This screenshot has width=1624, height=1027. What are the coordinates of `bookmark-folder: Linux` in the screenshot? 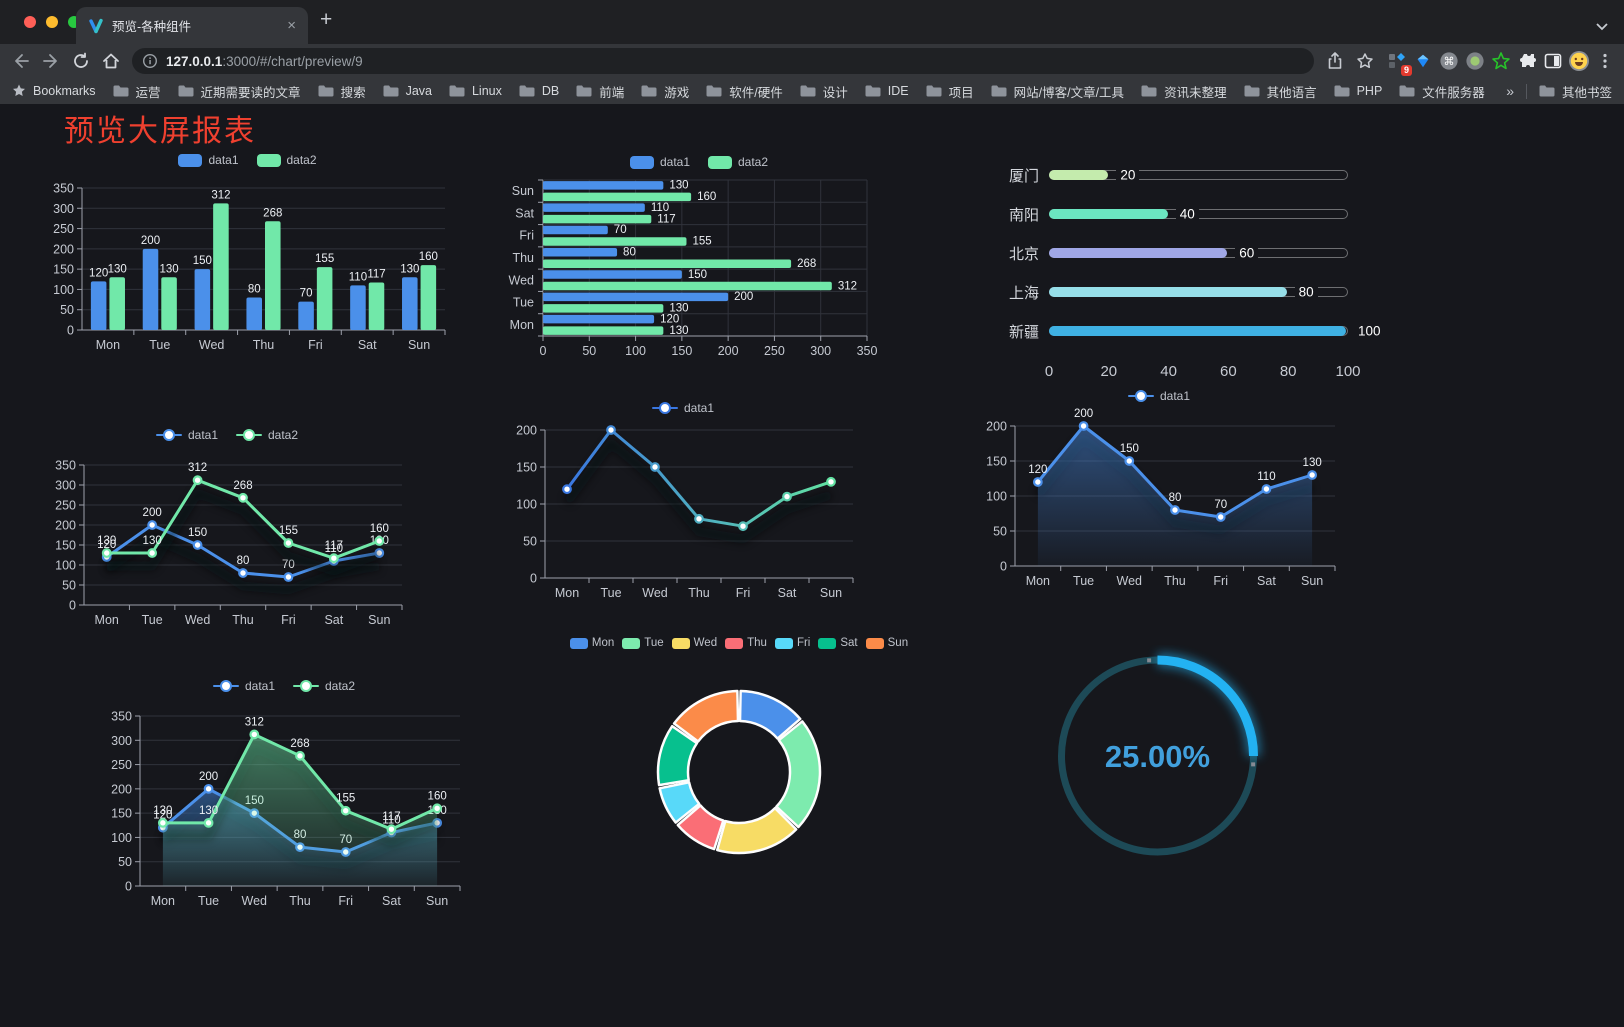 It's located at (475, 91).